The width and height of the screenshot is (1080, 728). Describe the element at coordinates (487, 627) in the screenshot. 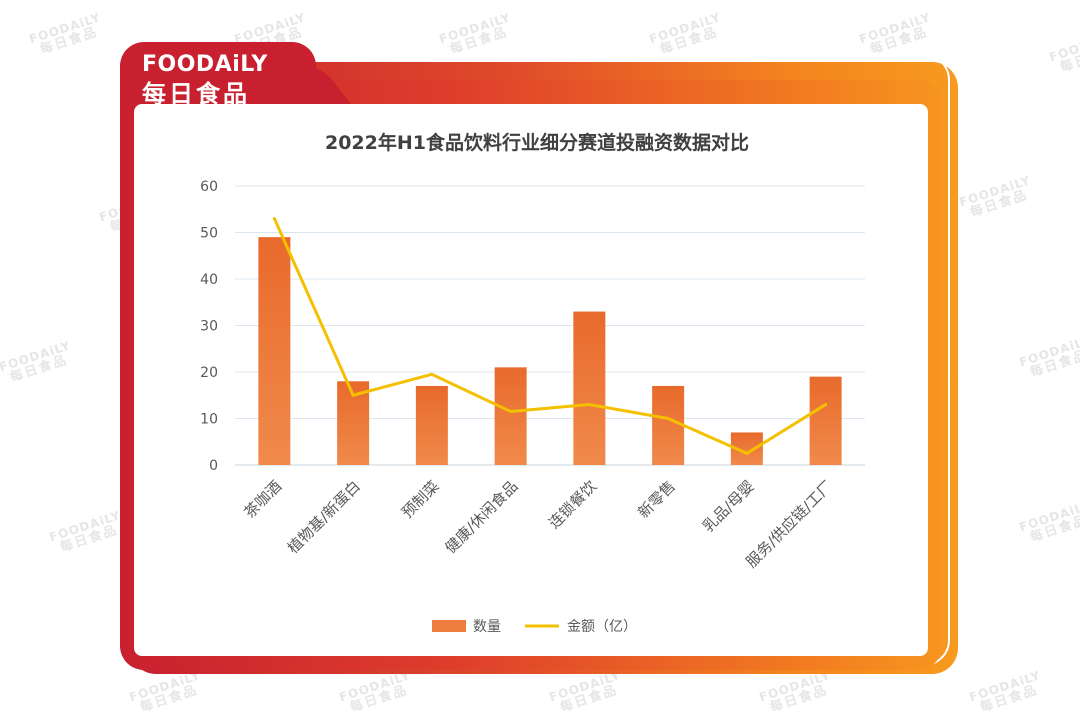

I see `legend-label-bar: 数量` at that location.